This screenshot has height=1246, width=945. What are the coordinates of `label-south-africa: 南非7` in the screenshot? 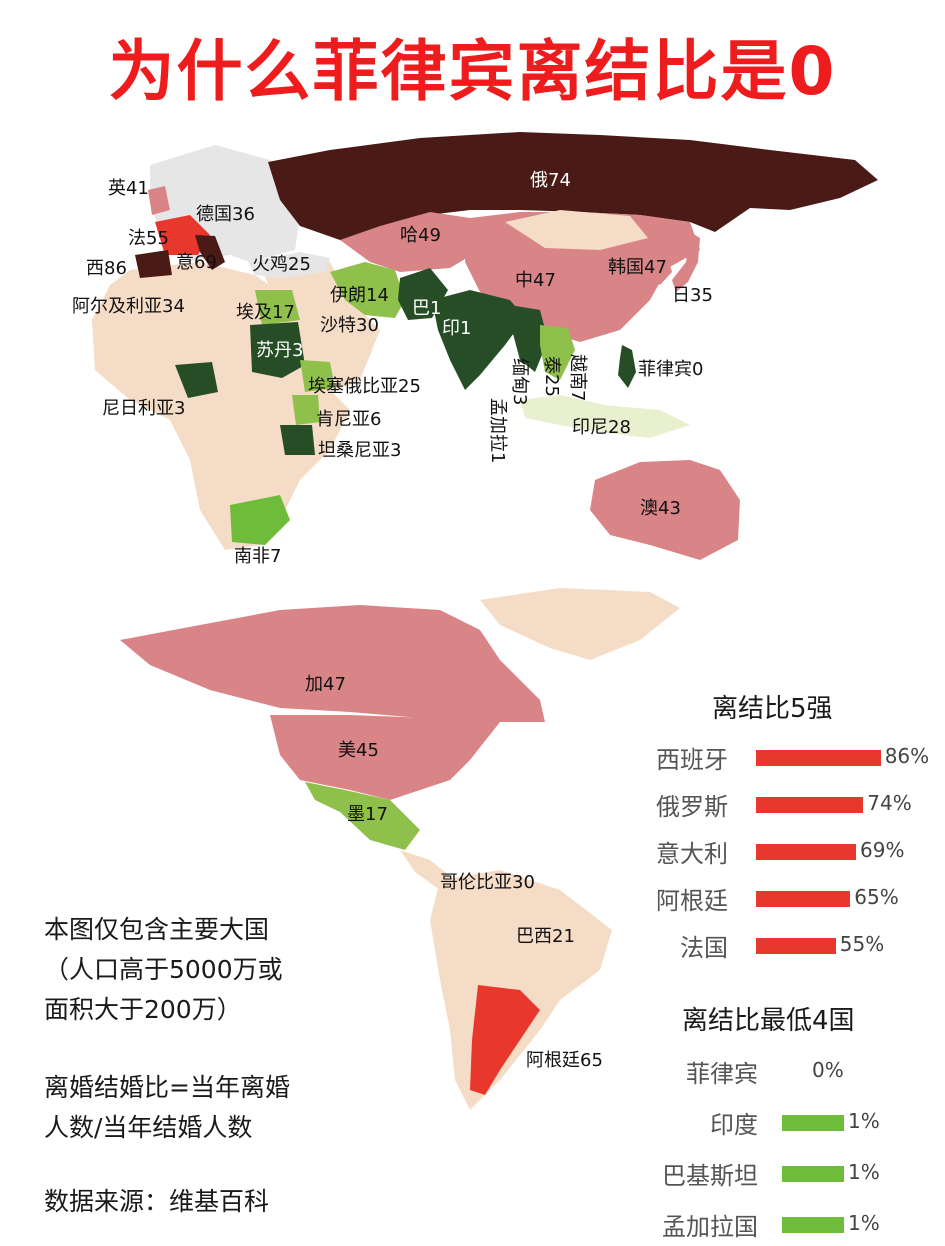 It's located at (257, 556).